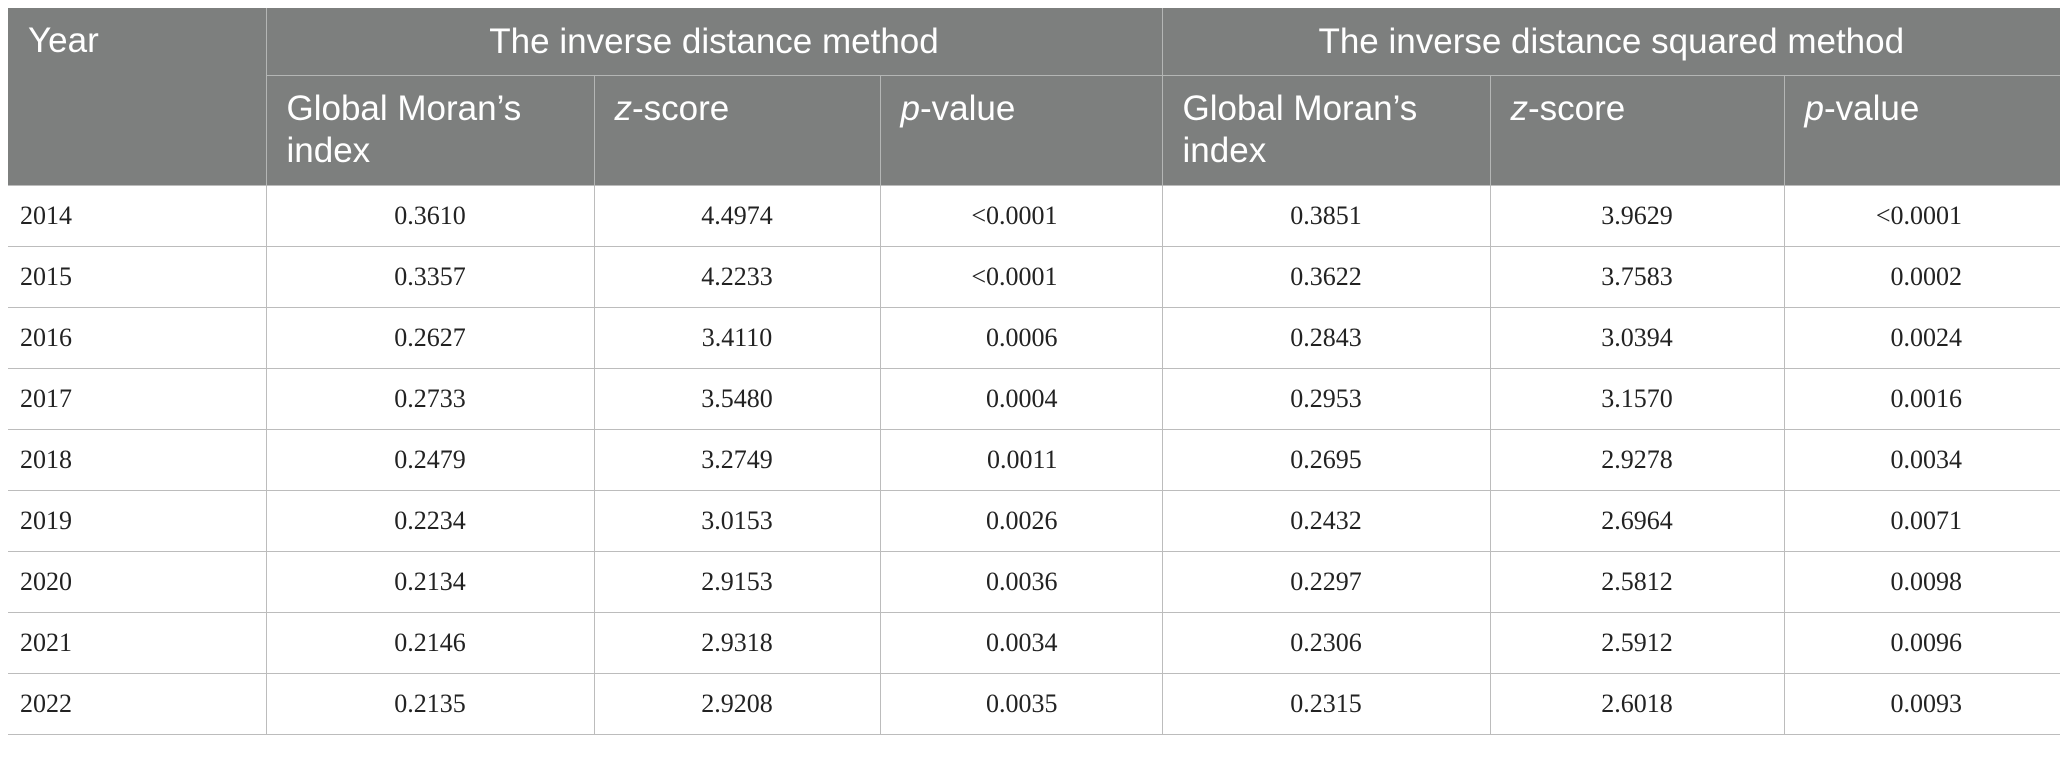  I want to click on cell-z-score-1: 4.2233, so click(737, 277).